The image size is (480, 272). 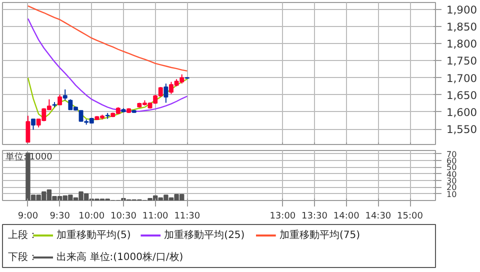 I want to click on y-tick-label: 1,800, so click(x=462, y=44).